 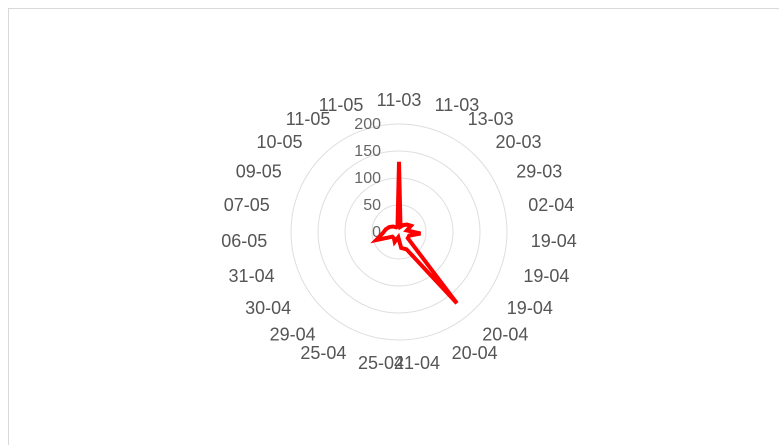 What do you see at coordinates (367, 124) in the screenshot?
I see `radial-tick-label: 200` at bounding box center [367, 124].